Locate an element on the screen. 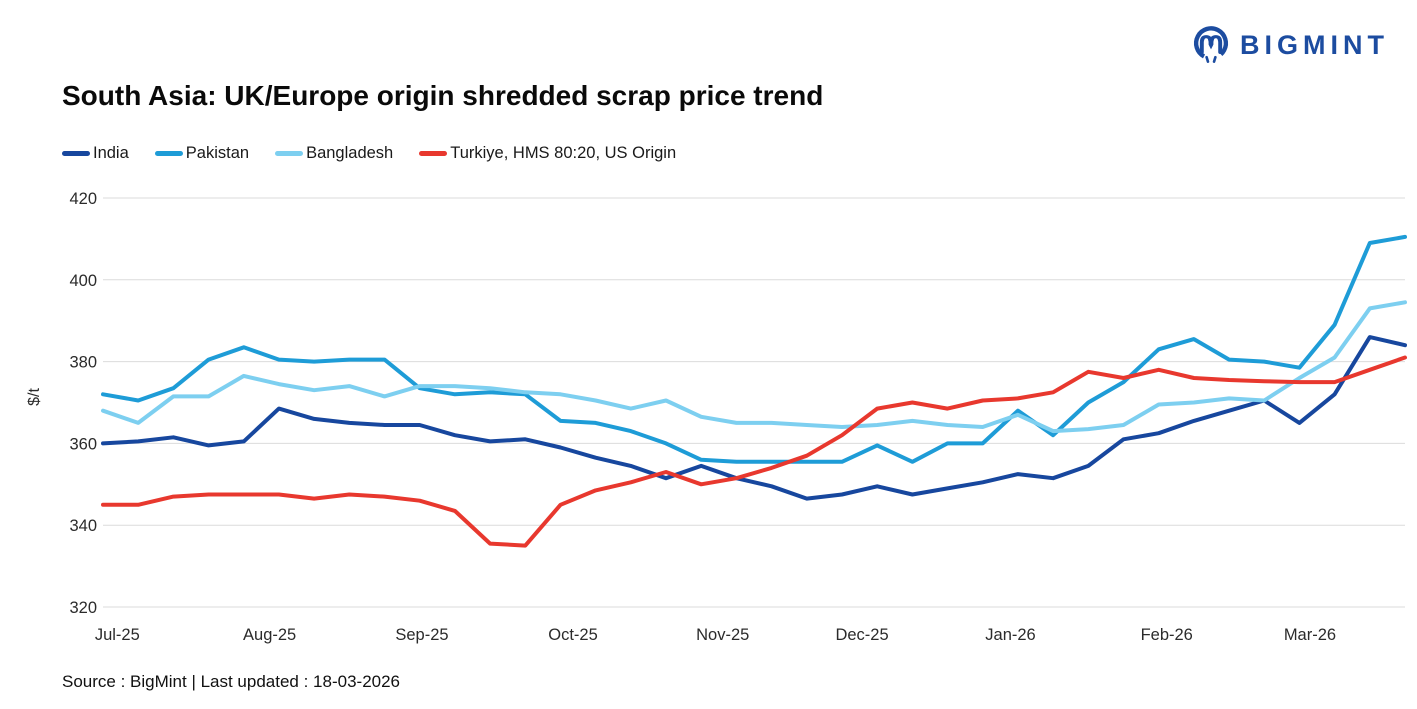 The width and height of the screenshot is (1417, 709). legend-label-bangladesh: Bangladesh is located at coordinates (350, 153).